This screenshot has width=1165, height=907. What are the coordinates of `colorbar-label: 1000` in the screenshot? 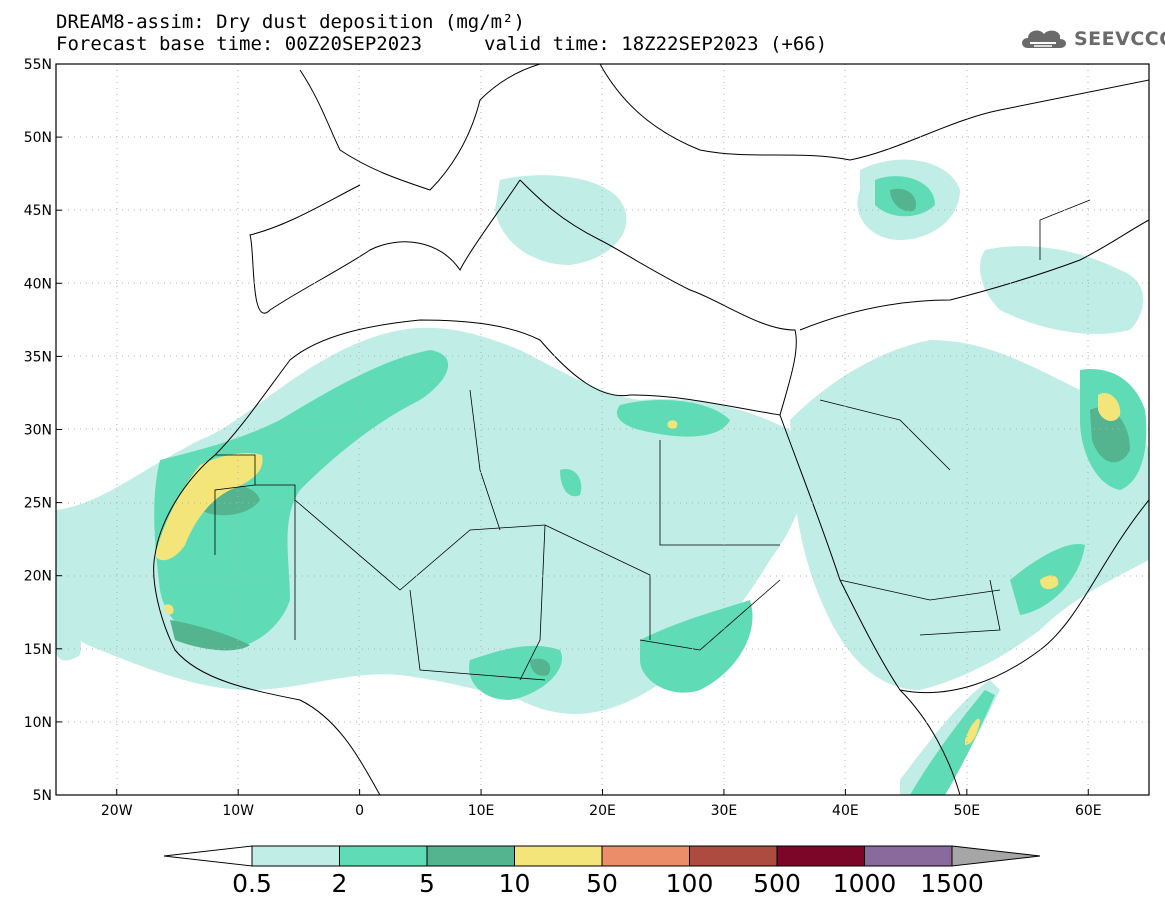 It's located at (864, 883).